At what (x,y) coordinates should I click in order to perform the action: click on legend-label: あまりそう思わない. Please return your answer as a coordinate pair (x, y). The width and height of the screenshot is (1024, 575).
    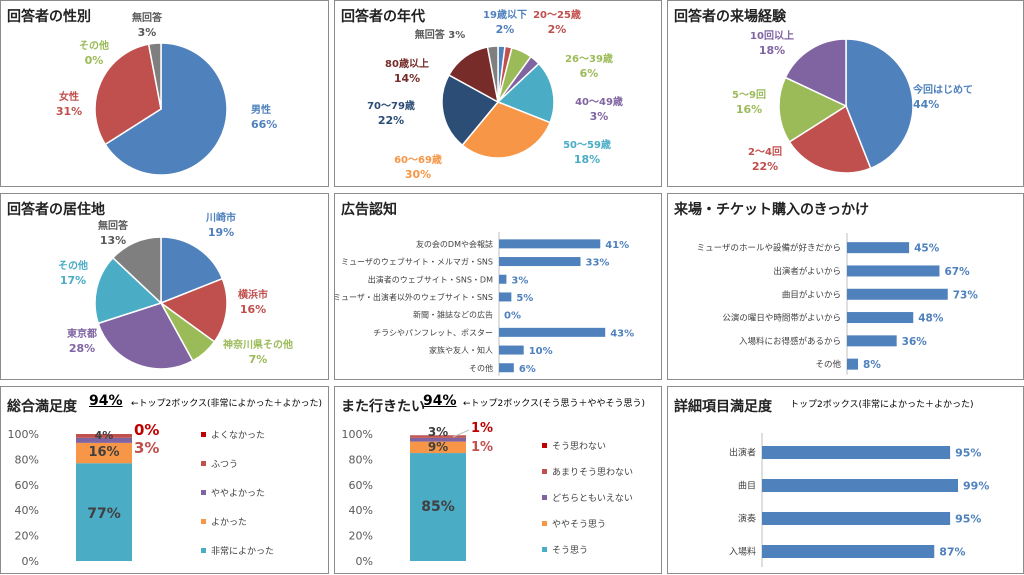
    Looking at the image, I should click on (592, 472).